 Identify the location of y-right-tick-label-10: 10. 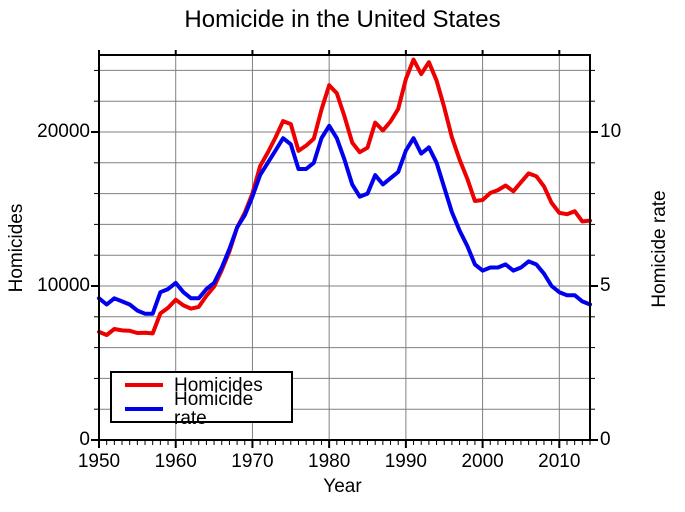
(611, 131).